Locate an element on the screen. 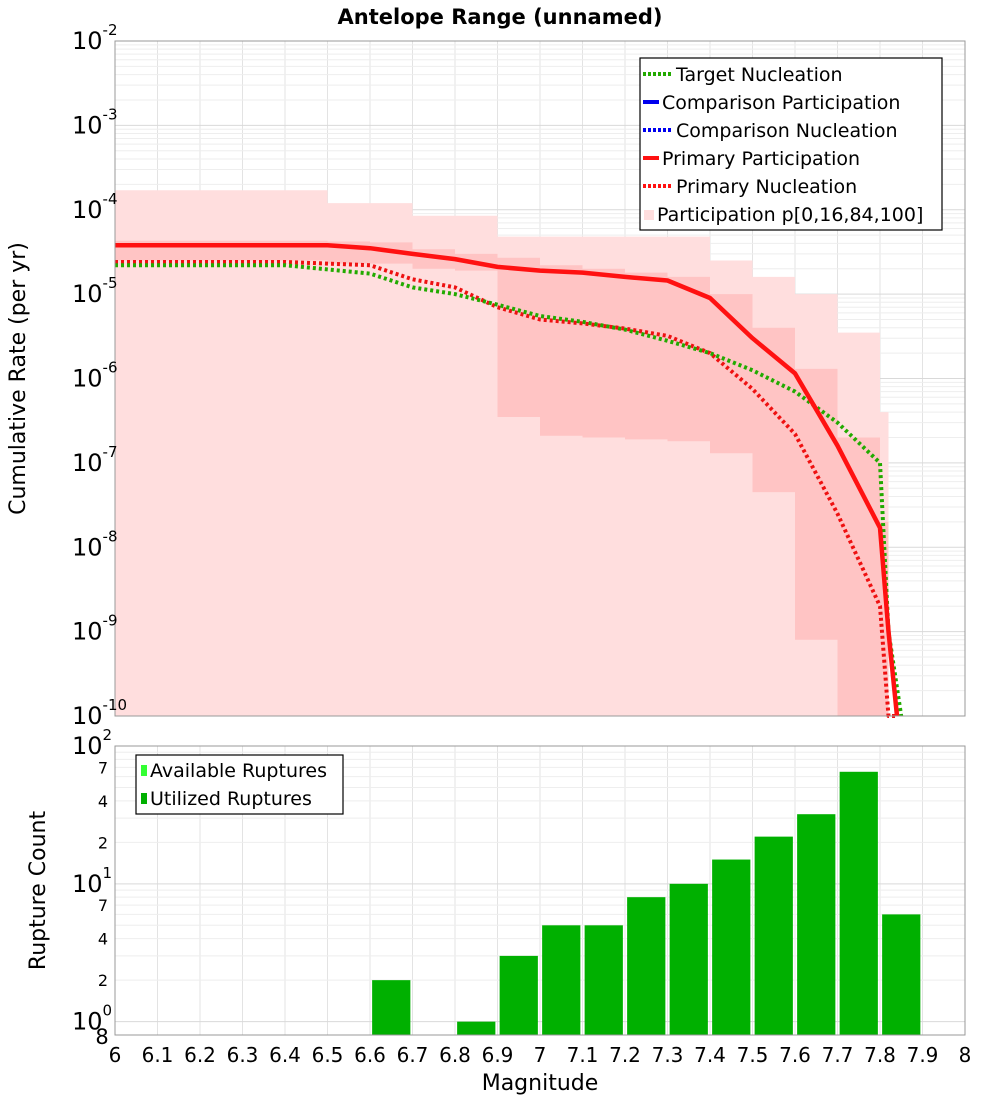  count-legend: Available Ruptures Utilized Ruptures is located at coordinates (239, 784).